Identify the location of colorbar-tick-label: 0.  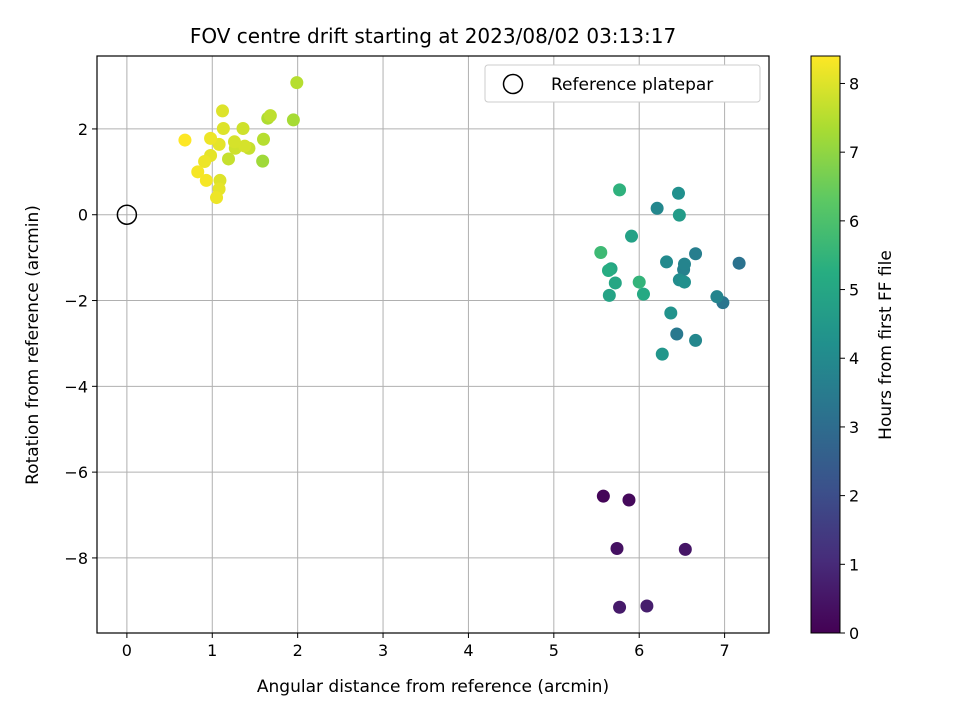
(854, 633).